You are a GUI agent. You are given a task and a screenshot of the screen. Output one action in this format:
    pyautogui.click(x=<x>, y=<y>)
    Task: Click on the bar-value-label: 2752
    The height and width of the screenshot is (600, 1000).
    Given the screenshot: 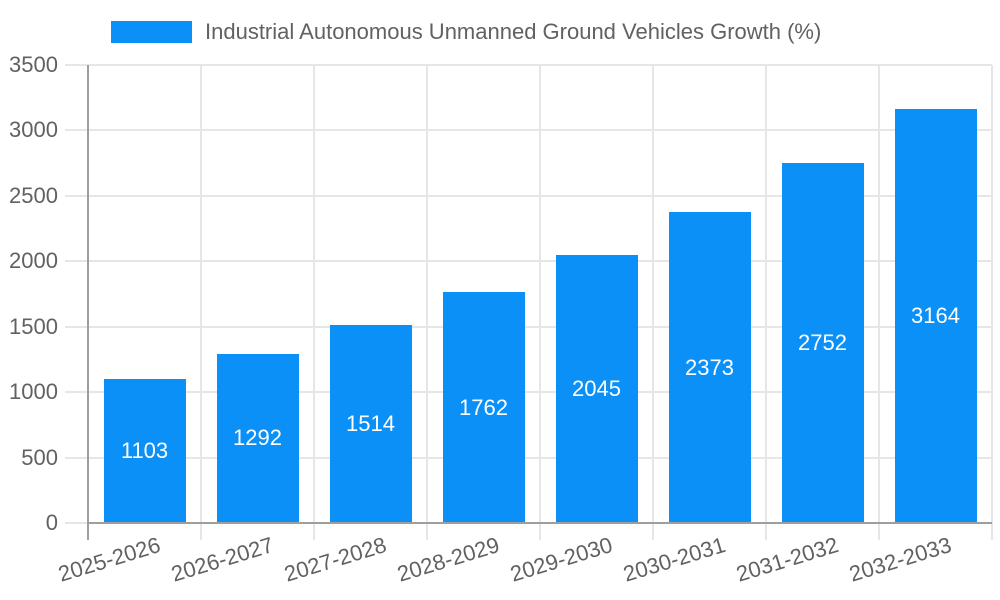 What is the action you would take?
    pyautogui.click(x=822, y=342)
    